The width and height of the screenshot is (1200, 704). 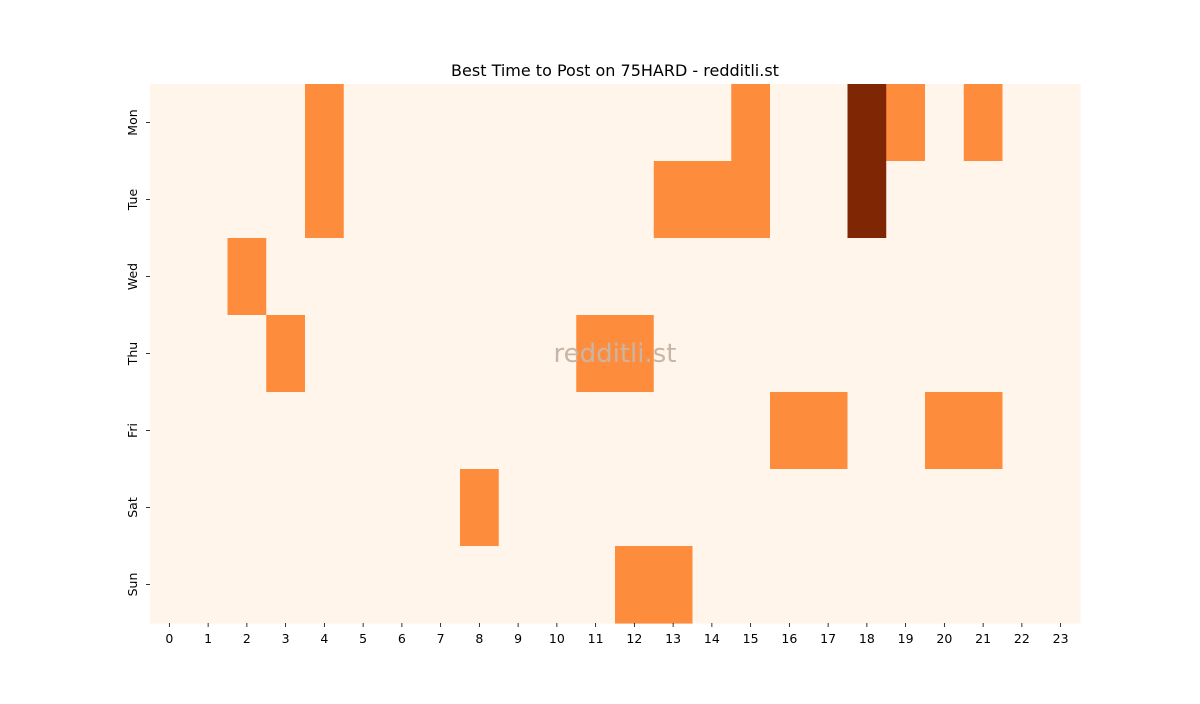 What do you see at coordinates (1061, 638) in the screenshot?
I see `x-tick-label: 23` at bounding box center [1061, 638].